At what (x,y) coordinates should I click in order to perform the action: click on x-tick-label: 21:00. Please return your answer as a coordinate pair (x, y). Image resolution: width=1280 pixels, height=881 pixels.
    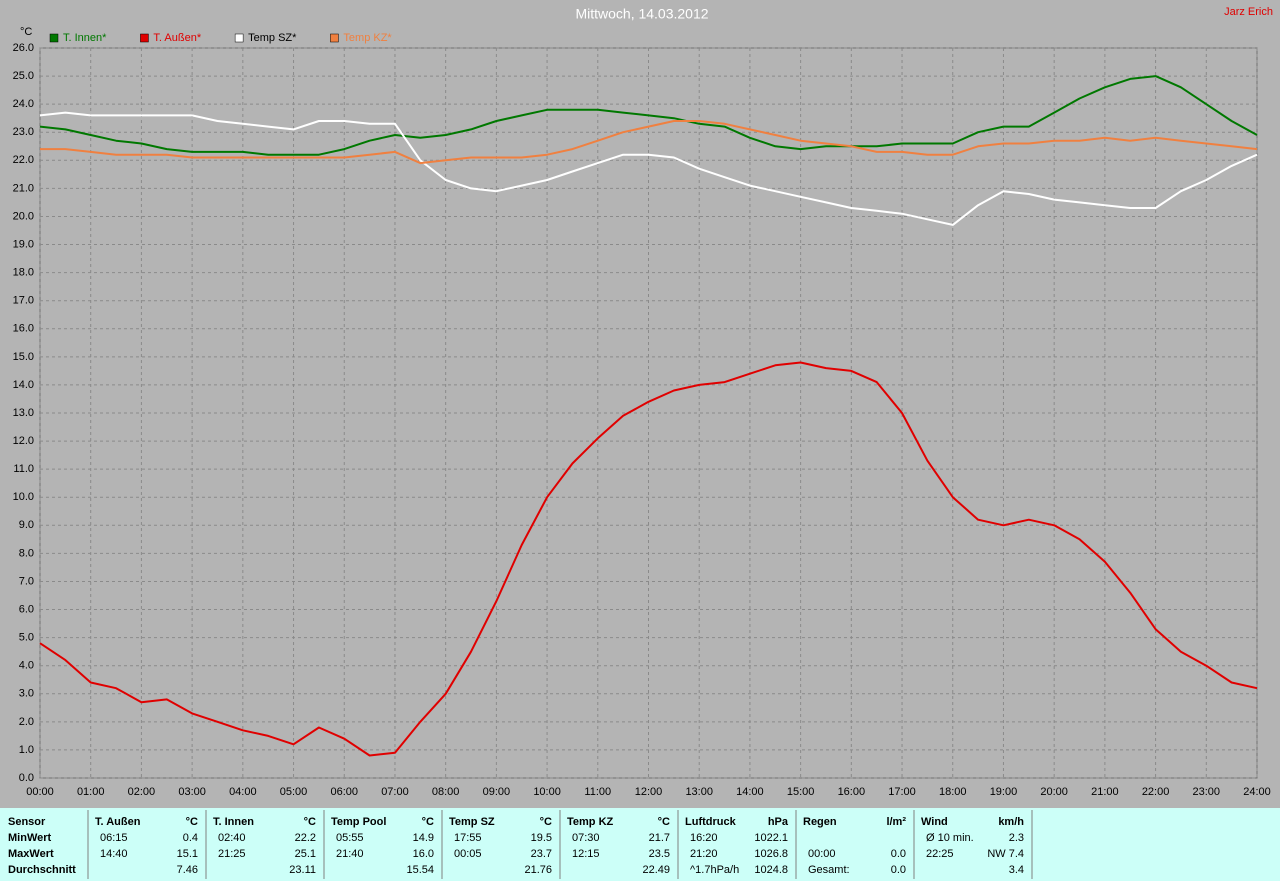
    Looking at the image, I should click on (1105, 792).